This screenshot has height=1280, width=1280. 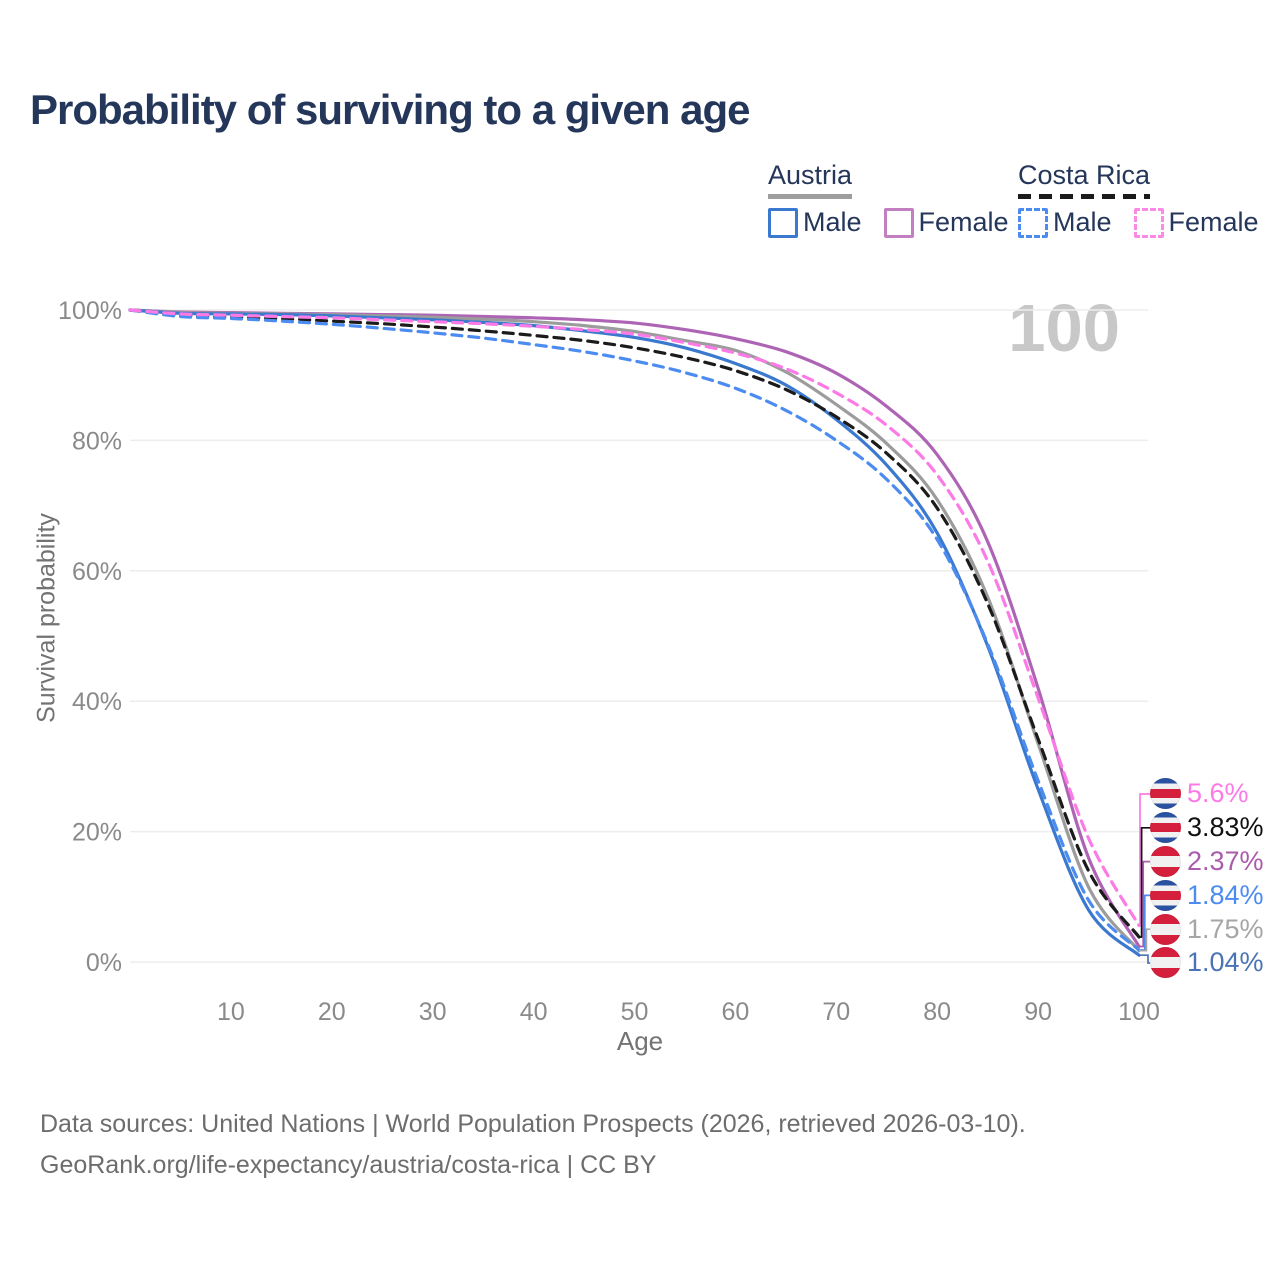 I want to click on age-100-watermark: 100, so click(x=1064, y=328).